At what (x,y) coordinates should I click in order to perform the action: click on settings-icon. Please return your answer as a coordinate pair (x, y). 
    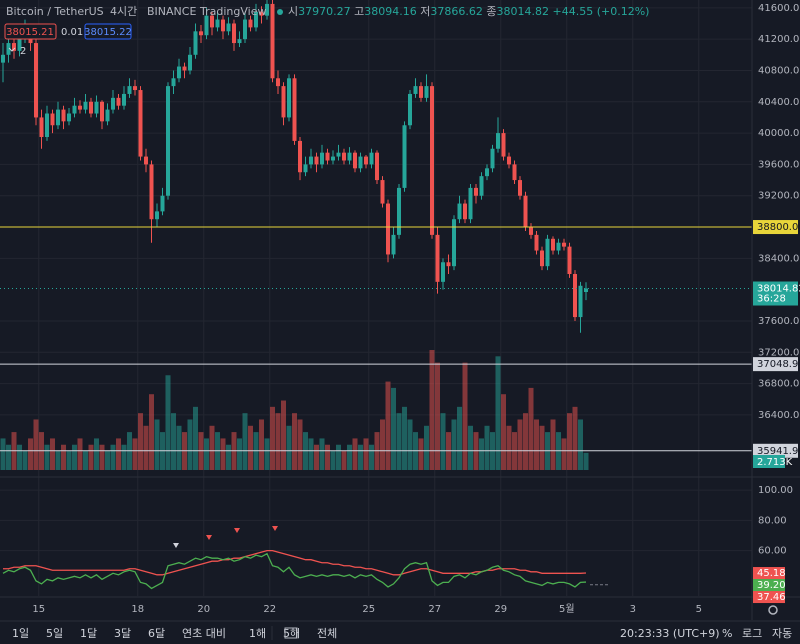
    Looking at the image, I should click on (773, 610).